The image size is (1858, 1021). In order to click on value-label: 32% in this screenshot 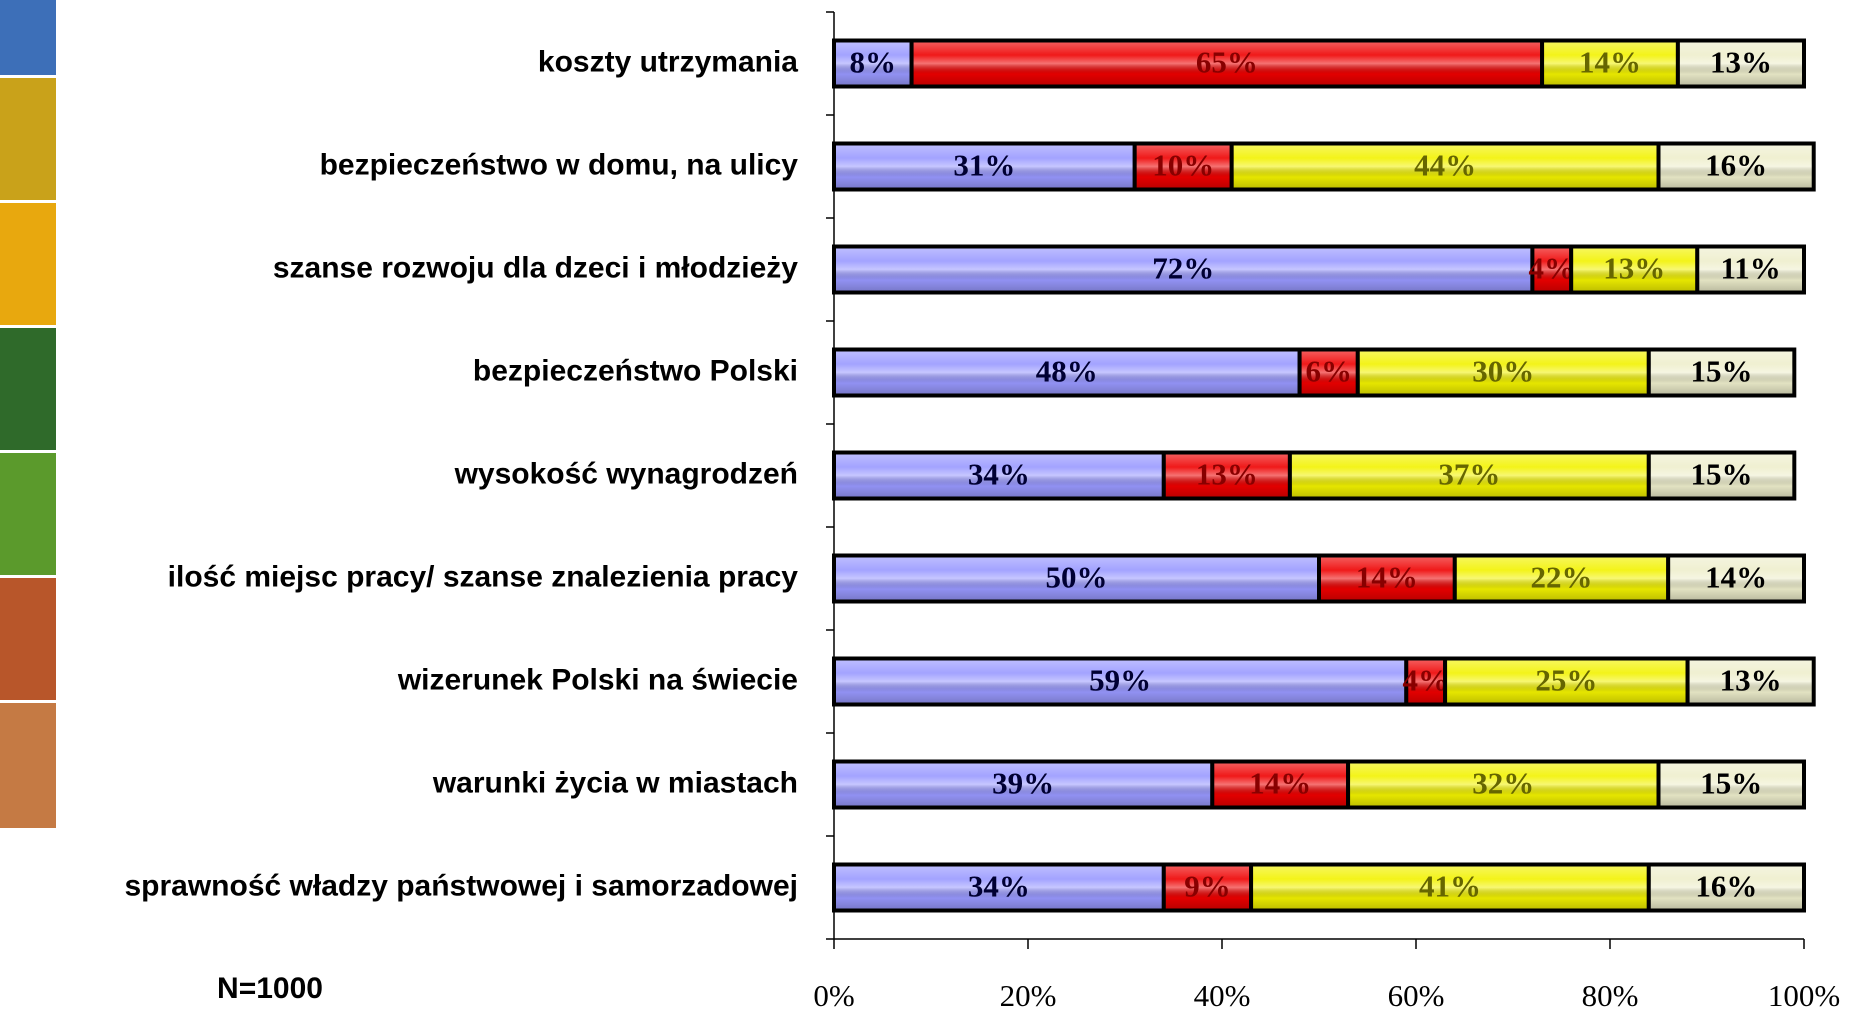, I will do `click(1503, 783)`.